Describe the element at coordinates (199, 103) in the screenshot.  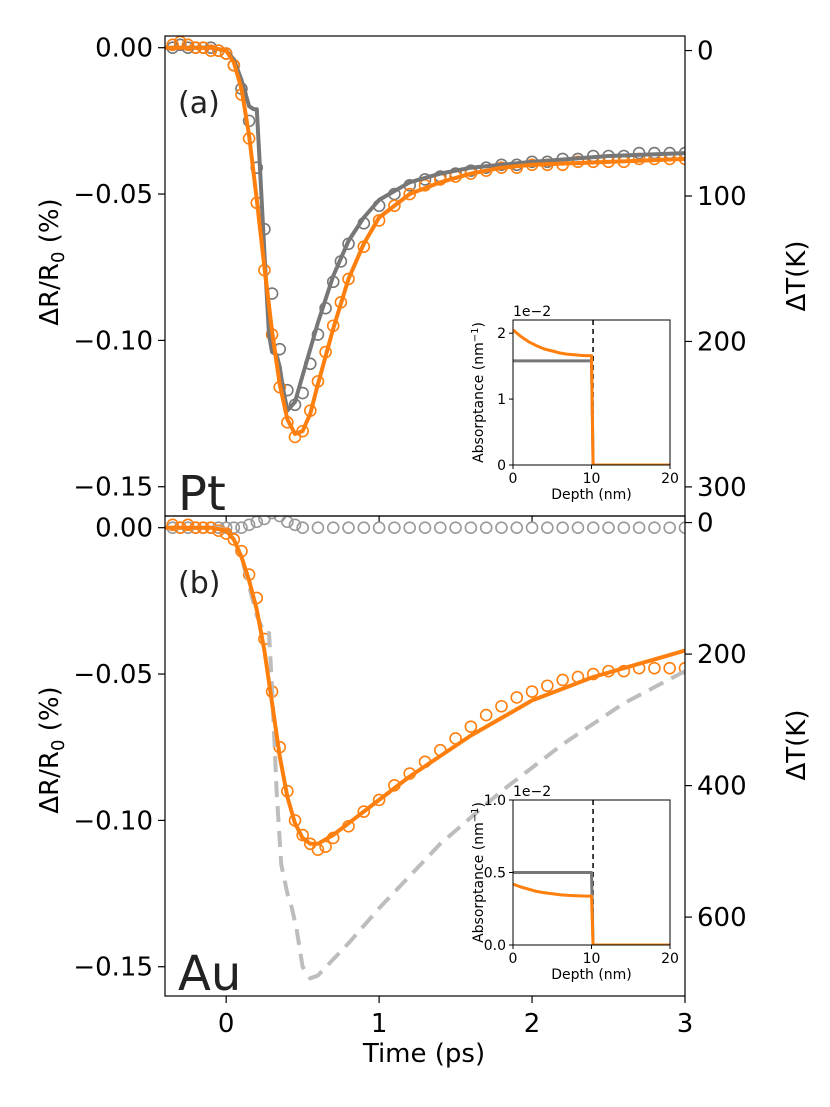
I see `panel-label: (a)` at that location.